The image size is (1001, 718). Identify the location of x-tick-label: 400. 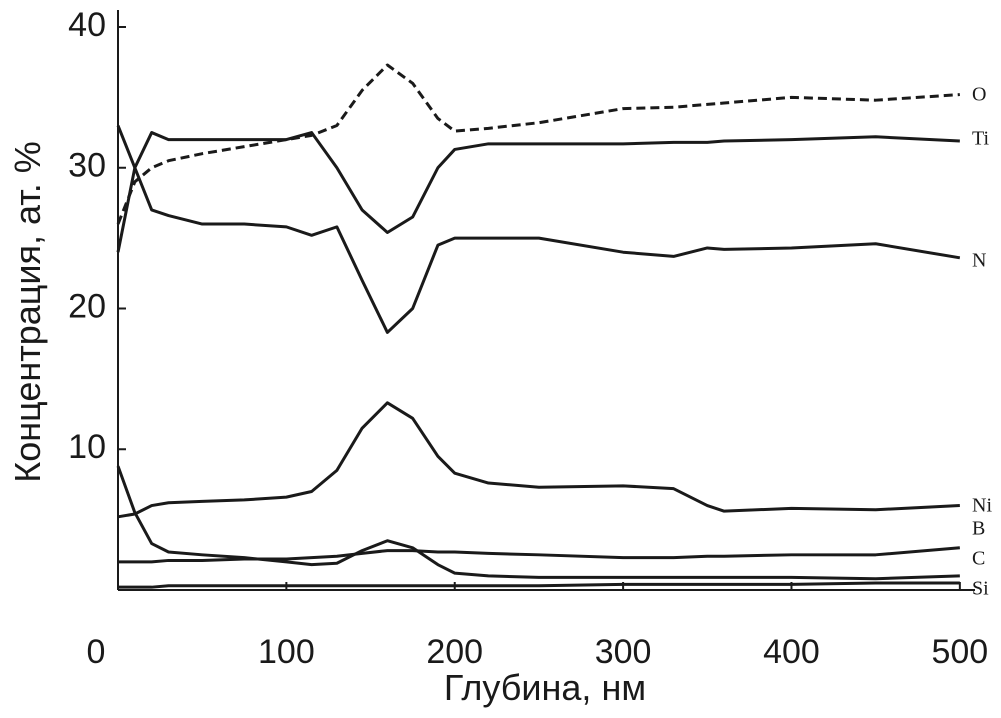
(791, 652).